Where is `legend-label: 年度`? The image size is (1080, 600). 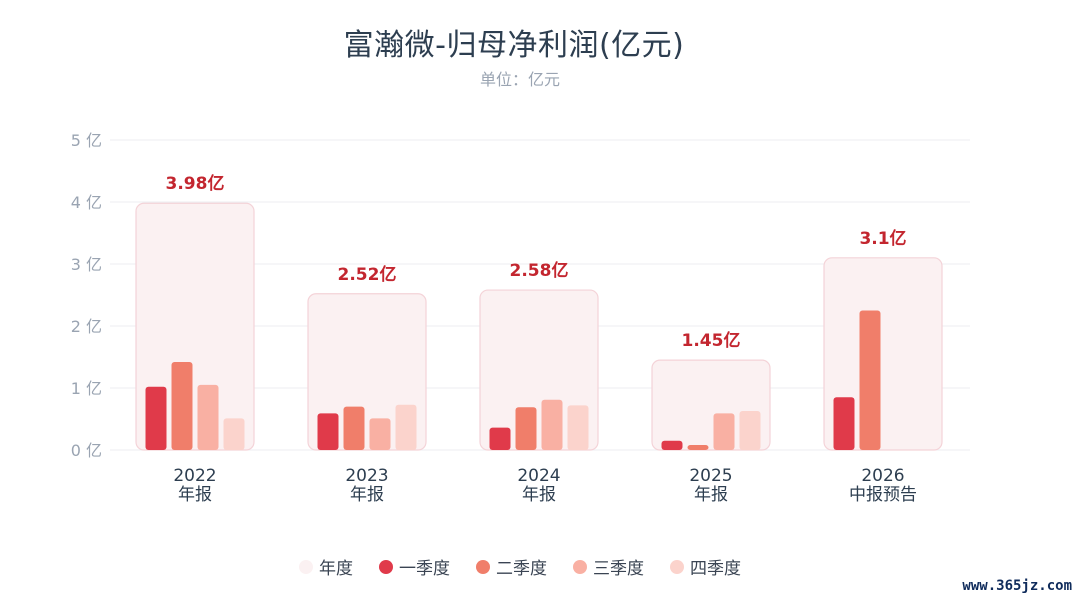 legend-label: 年度 is located at coordinates (336, 569).